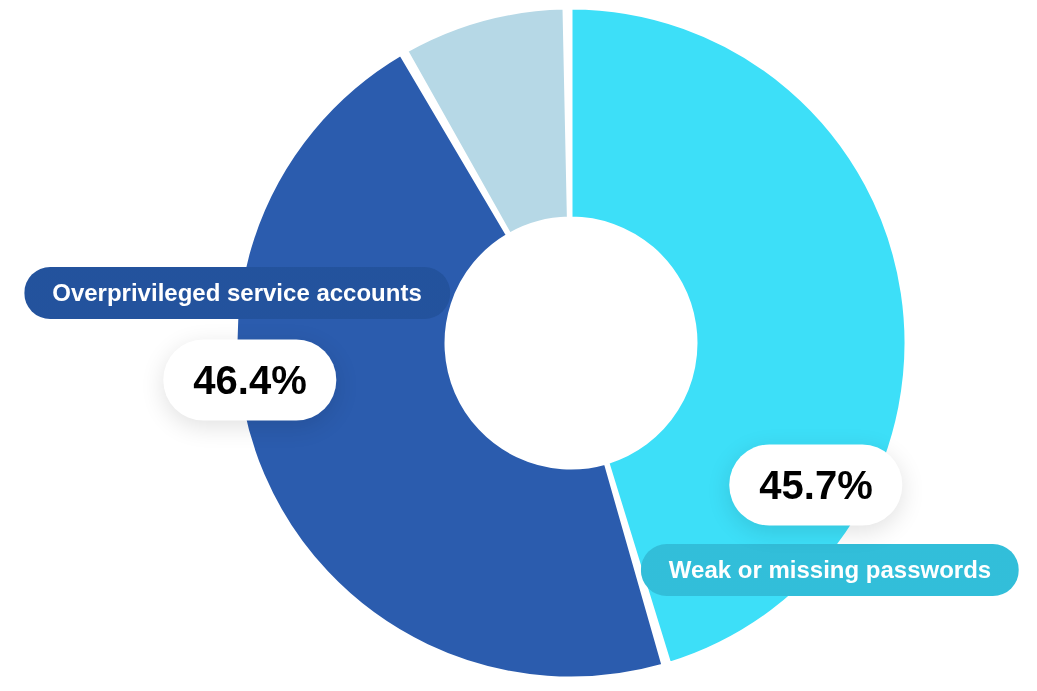 The height and width of the screenshot is (691, 1037). Describe the element at coordinates (250, 380) in the screenshot. I see `data-label: 46.4%` at that location.